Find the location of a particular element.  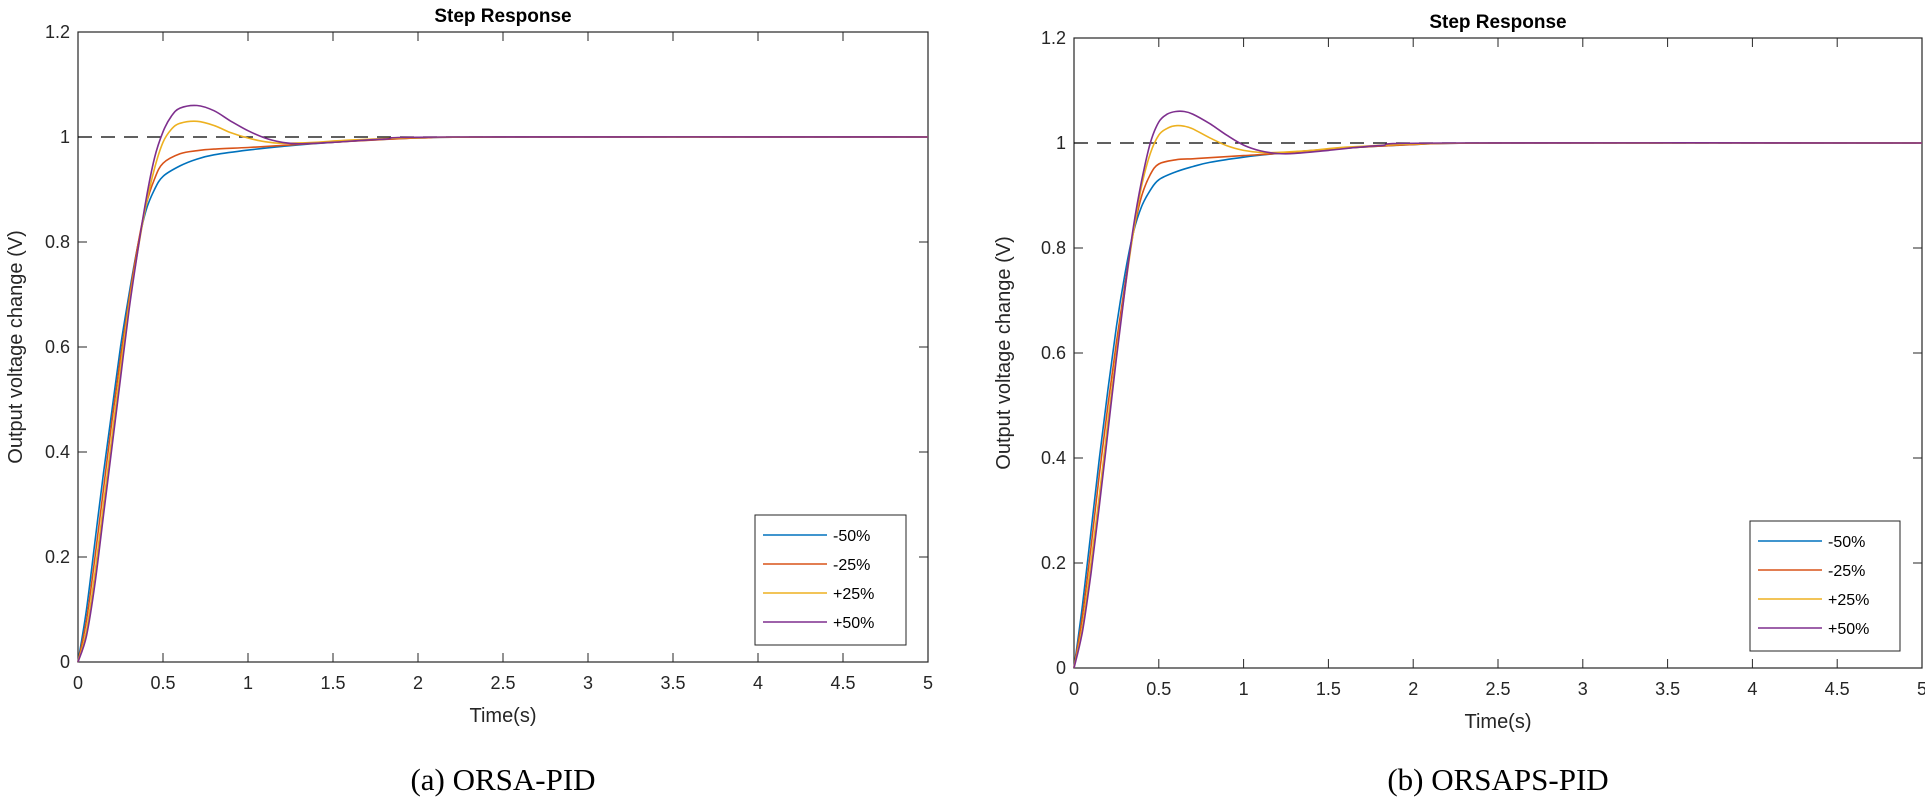

subfigure-caption: (b) ORSAPS-PID is located at coordinates (1497, 779).